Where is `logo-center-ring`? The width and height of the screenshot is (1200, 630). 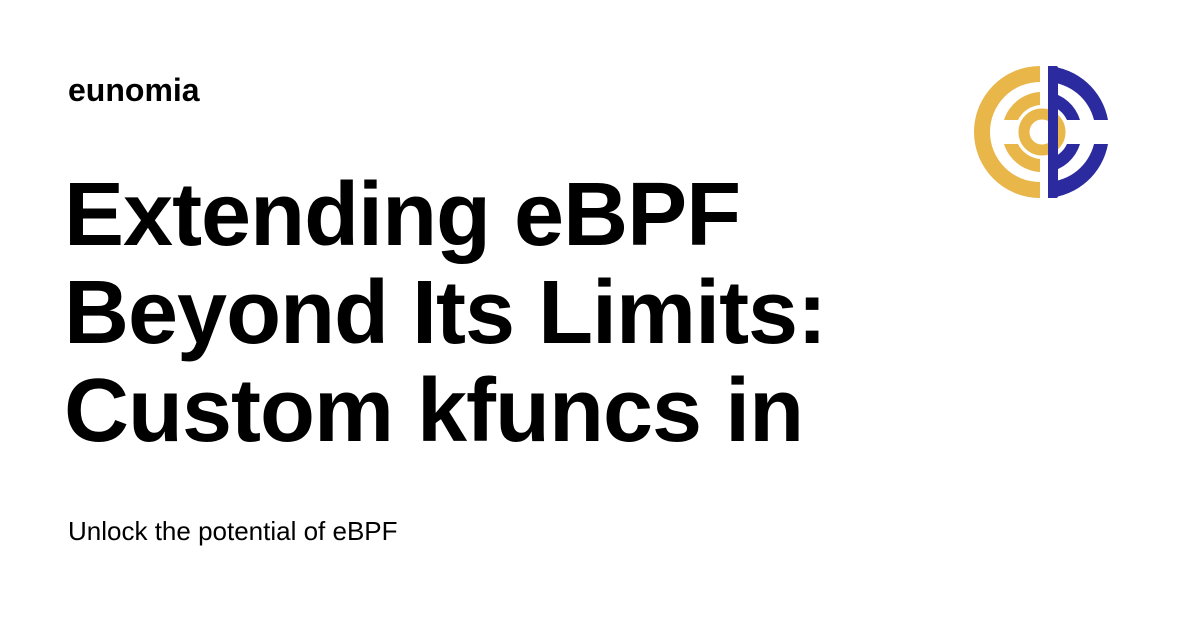 logo-center-ring is located at coordinates (1042, 132).